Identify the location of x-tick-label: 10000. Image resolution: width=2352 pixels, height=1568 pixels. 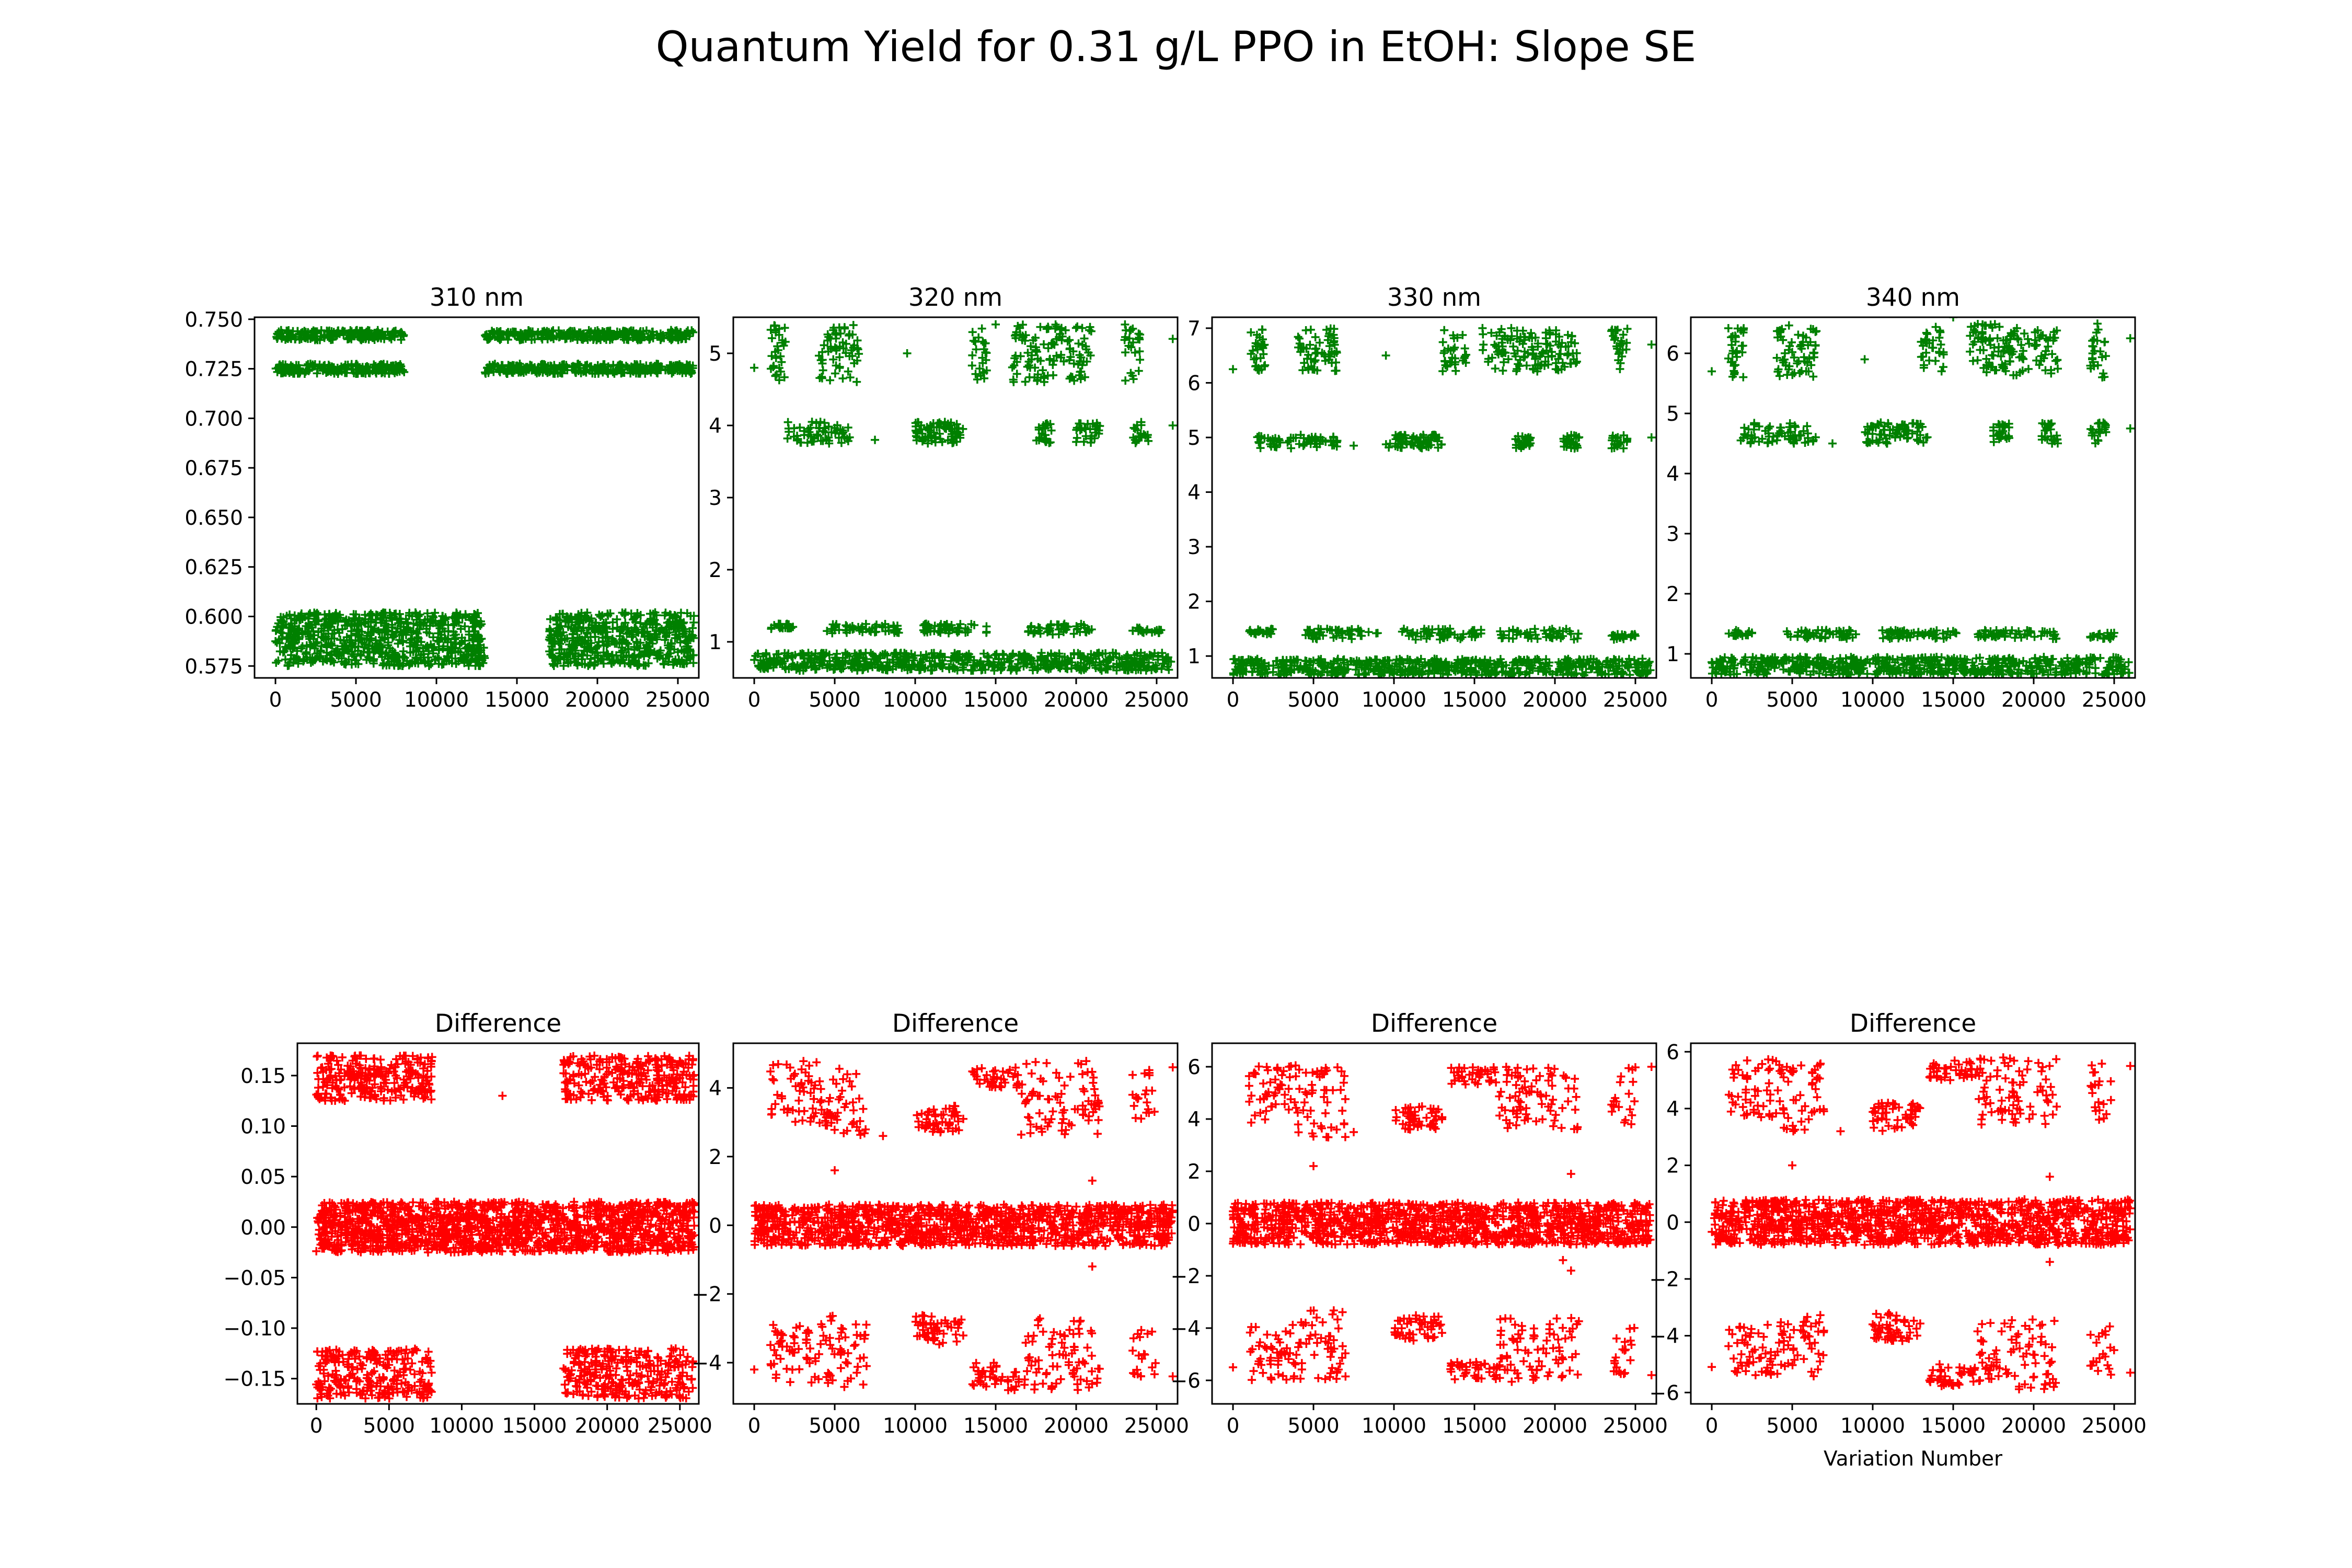
(1394, 700).